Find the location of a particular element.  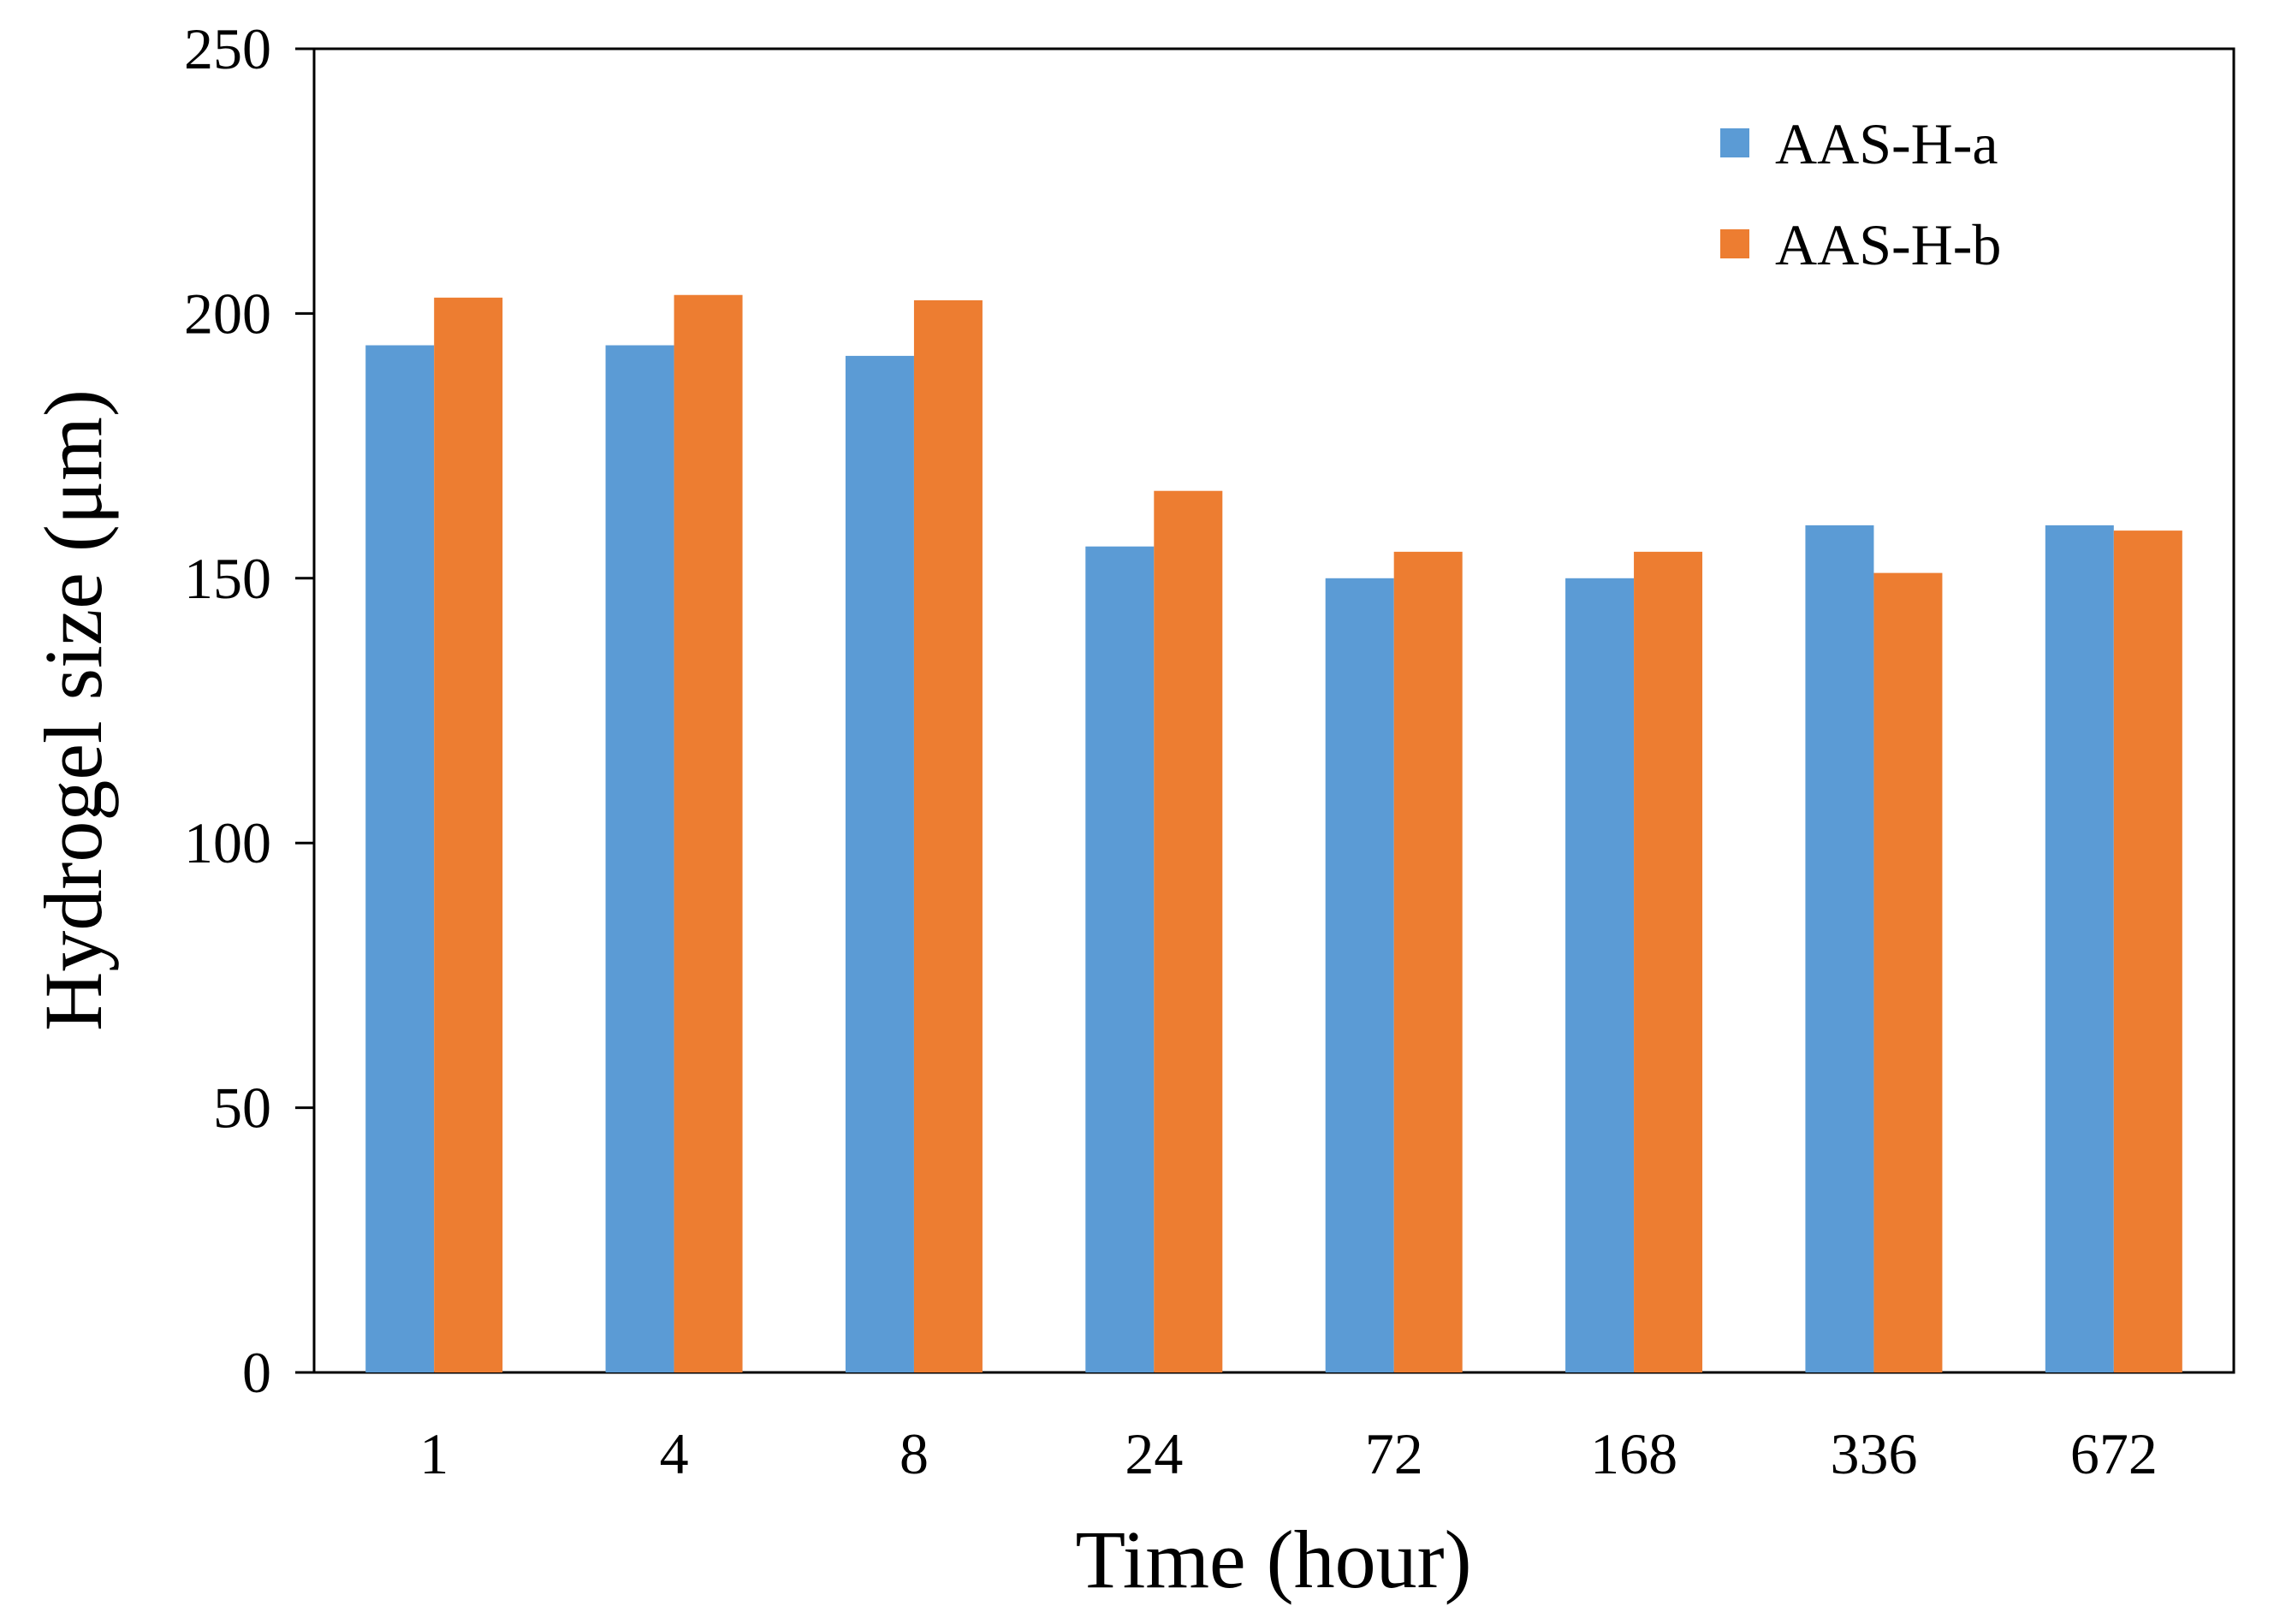

x-tick-label-8: 8 is located at coordinates (914, 1453).